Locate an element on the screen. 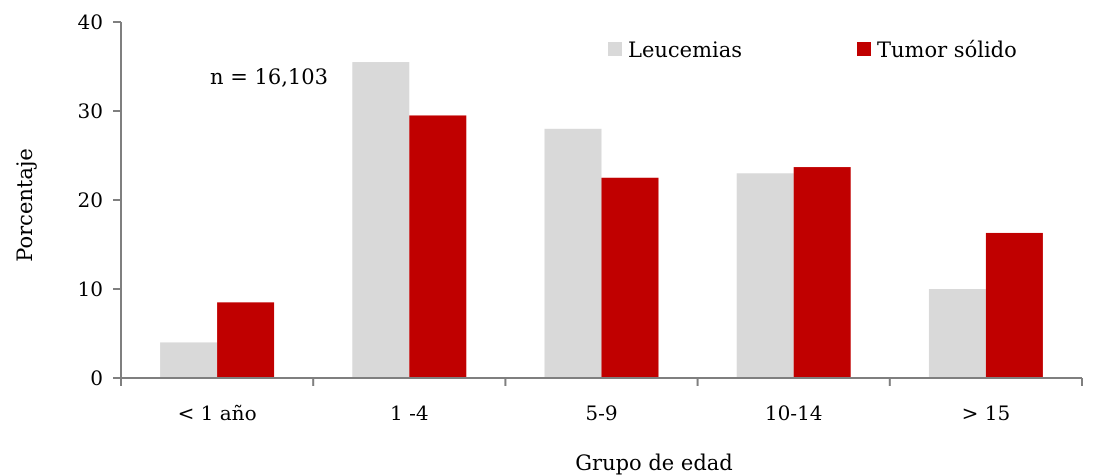 The image size is (1098, 475). y-tick-label: 0 is located at coordinates (96, 378).